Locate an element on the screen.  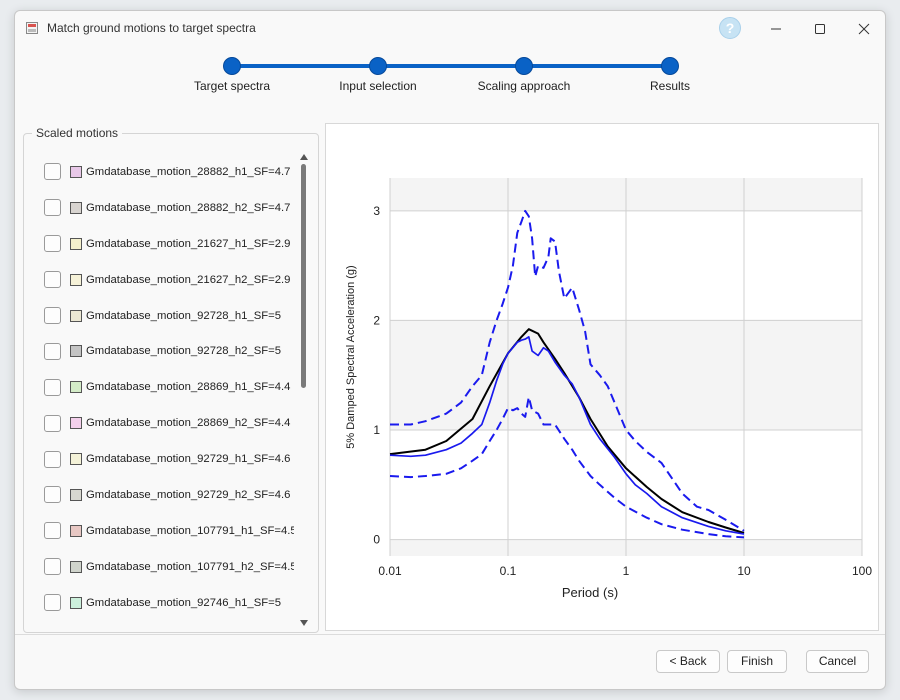
list-item: Gmdatabase_motion_28869_h2_SF=4.4 is located at coordinates (165, 423).